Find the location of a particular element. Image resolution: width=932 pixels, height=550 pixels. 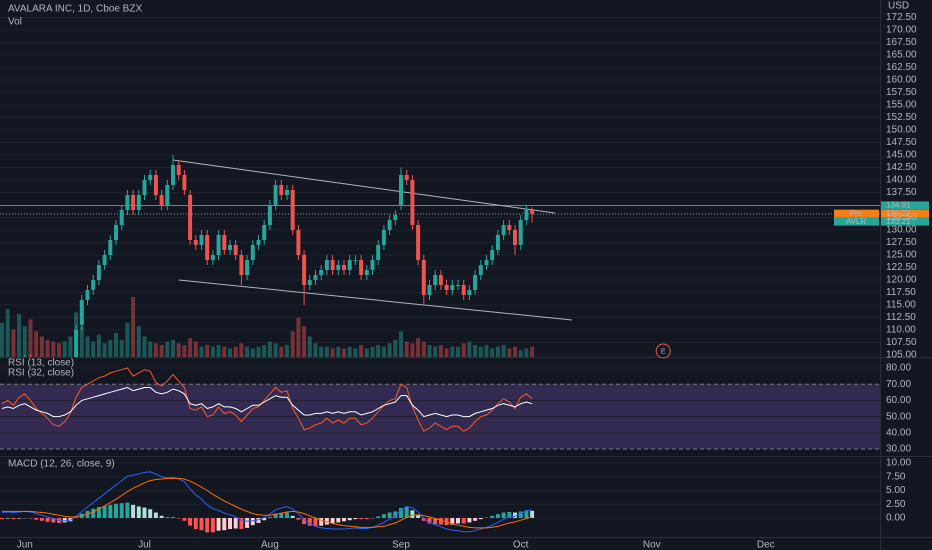

price-badge-value: 134.91 is located at coordinates (898, 205).